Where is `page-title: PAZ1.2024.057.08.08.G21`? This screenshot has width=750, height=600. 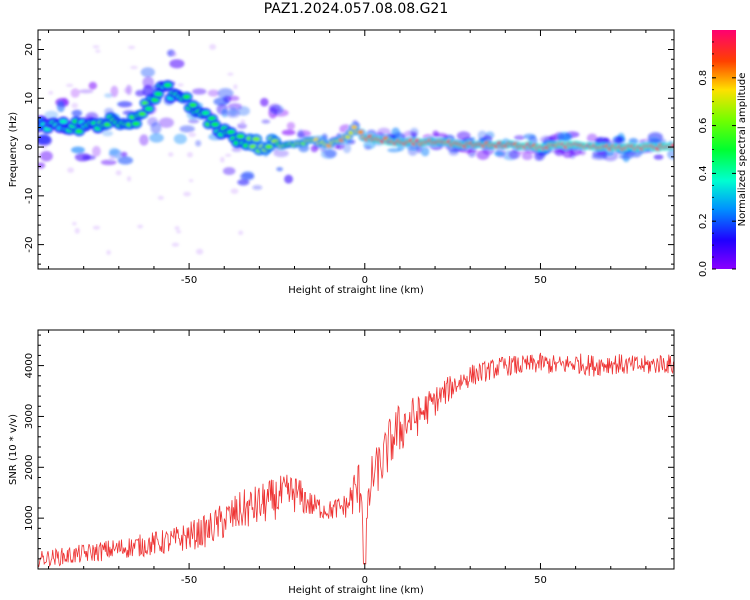 page-title: PAZ1.2024.057.08.08.G21 is located at coordinates (356, 9).